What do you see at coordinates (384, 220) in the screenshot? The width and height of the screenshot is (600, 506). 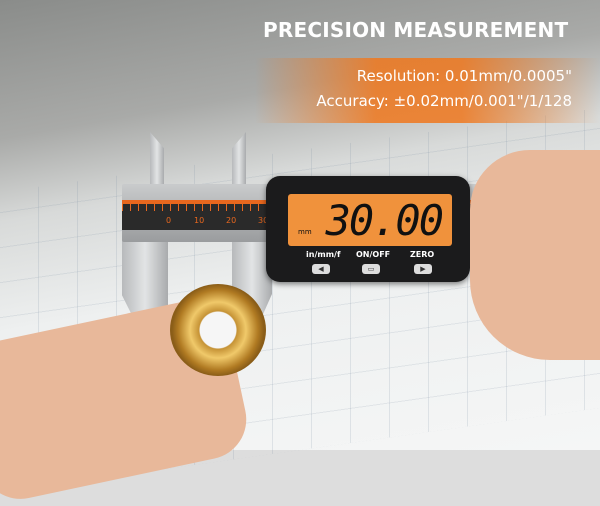 I see `reading-value: 30.00` at bounding box center [384, 220].